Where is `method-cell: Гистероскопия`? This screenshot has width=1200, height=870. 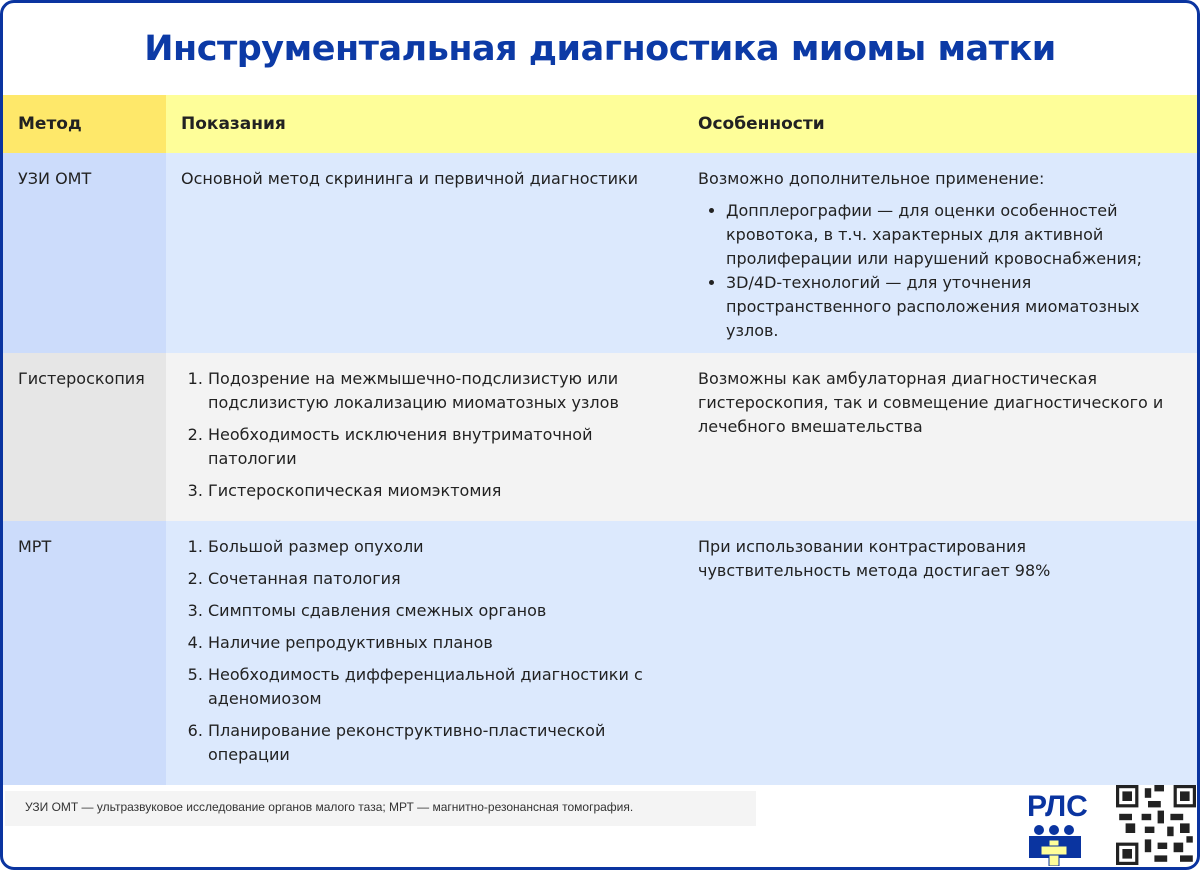 method-cell: Гистероскопия is located at coordinates (84, 437).